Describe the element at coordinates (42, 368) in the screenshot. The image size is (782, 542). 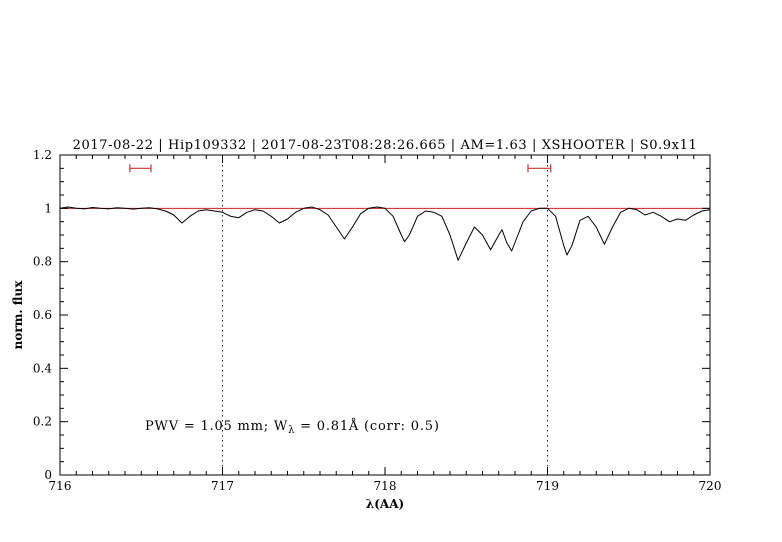
I see `y-tick-label: 0.4` at that location.